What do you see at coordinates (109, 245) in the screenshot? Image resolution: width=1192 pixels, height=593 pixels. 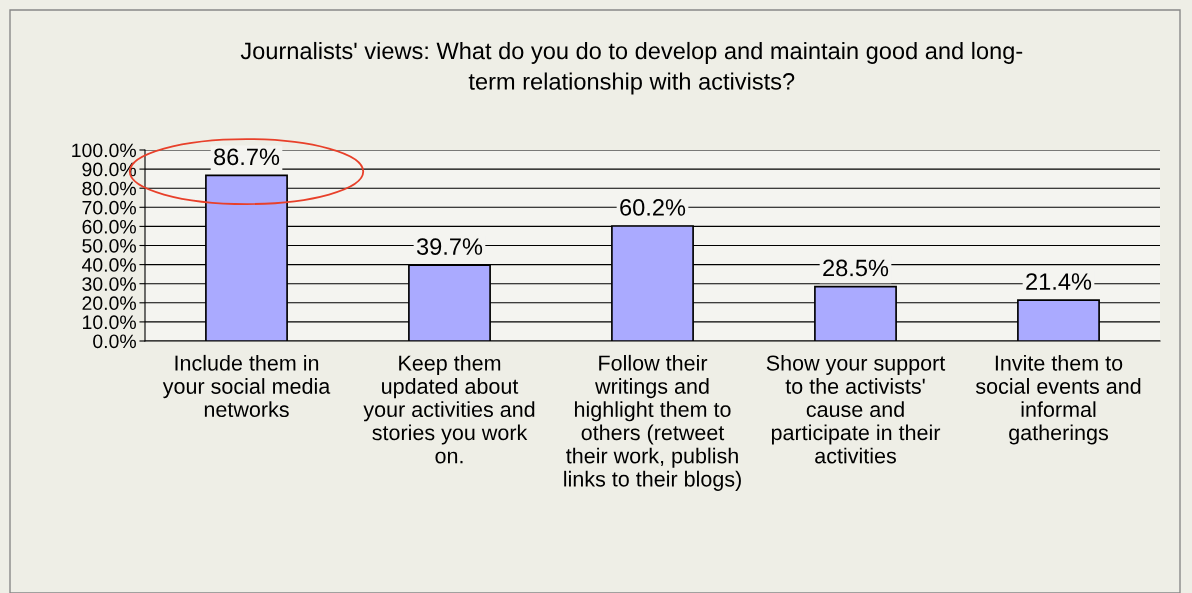 I see `y-tick-label: 50.0%` at bounding box center [109, 245].